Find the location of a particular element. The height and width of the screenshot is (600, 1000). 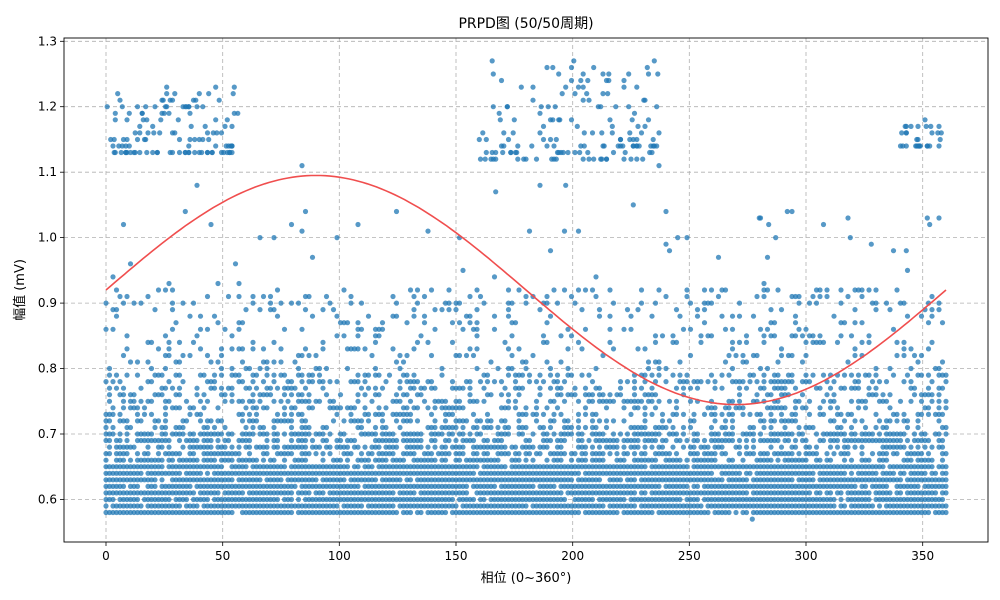

x-tick-label: 150 is located at coordinates (456, 556).